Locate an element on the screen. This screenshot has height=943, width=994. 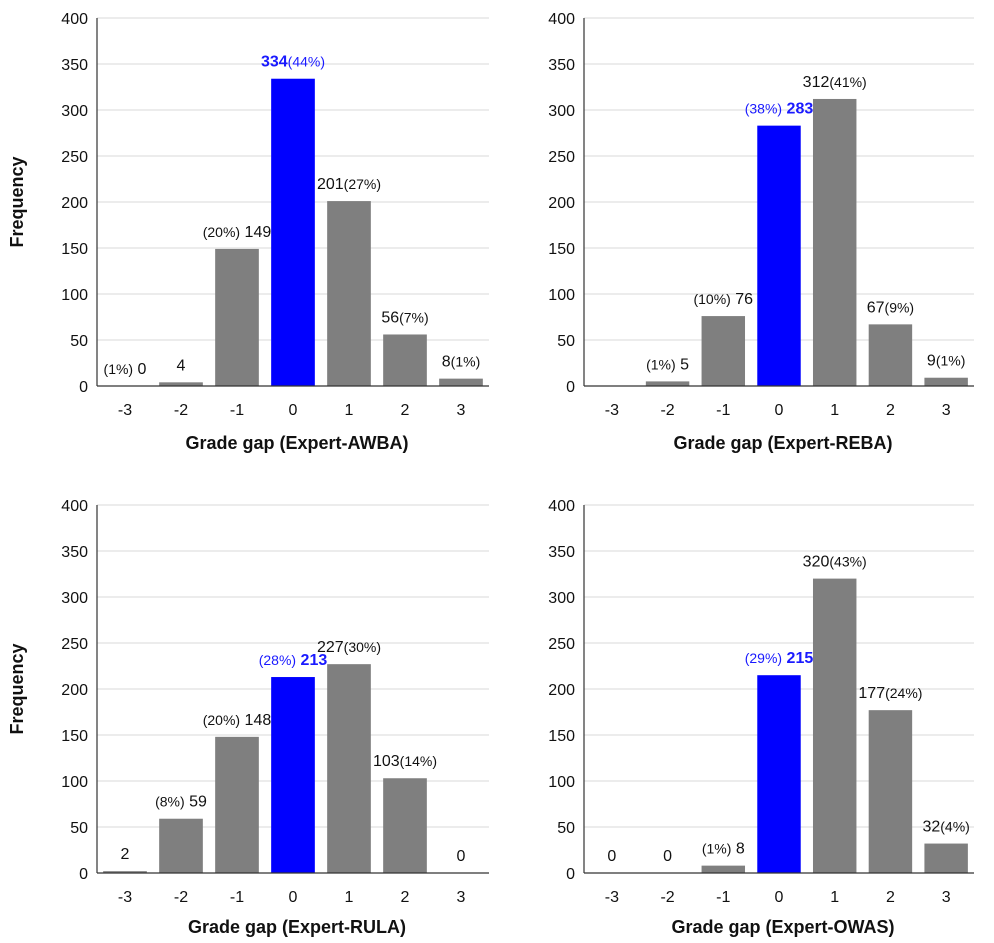
value-label: 227 is located at coordinates (330, 647).